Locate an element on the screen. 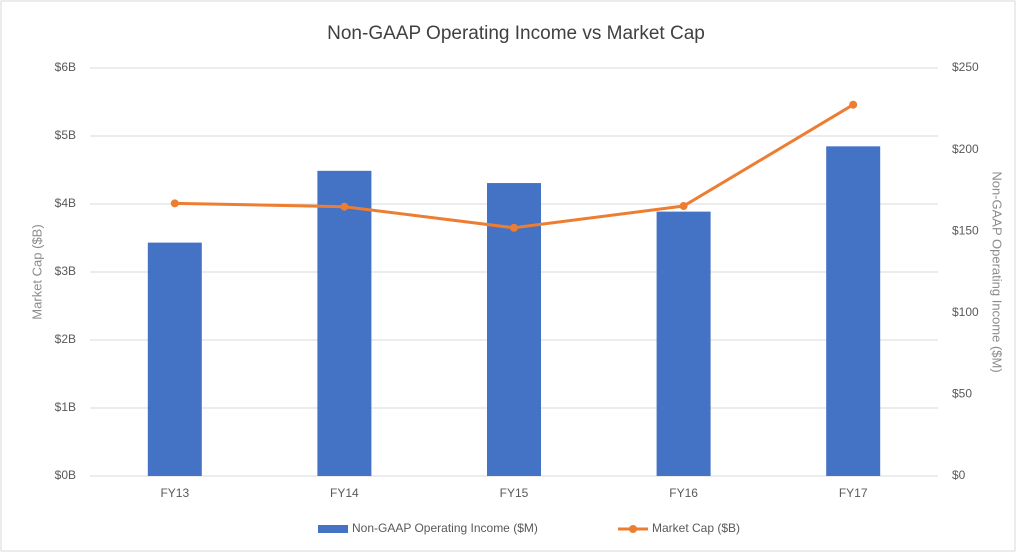 This screenshot has height=554, width=1018. legend-swatch is located at coordinates (333, 529).